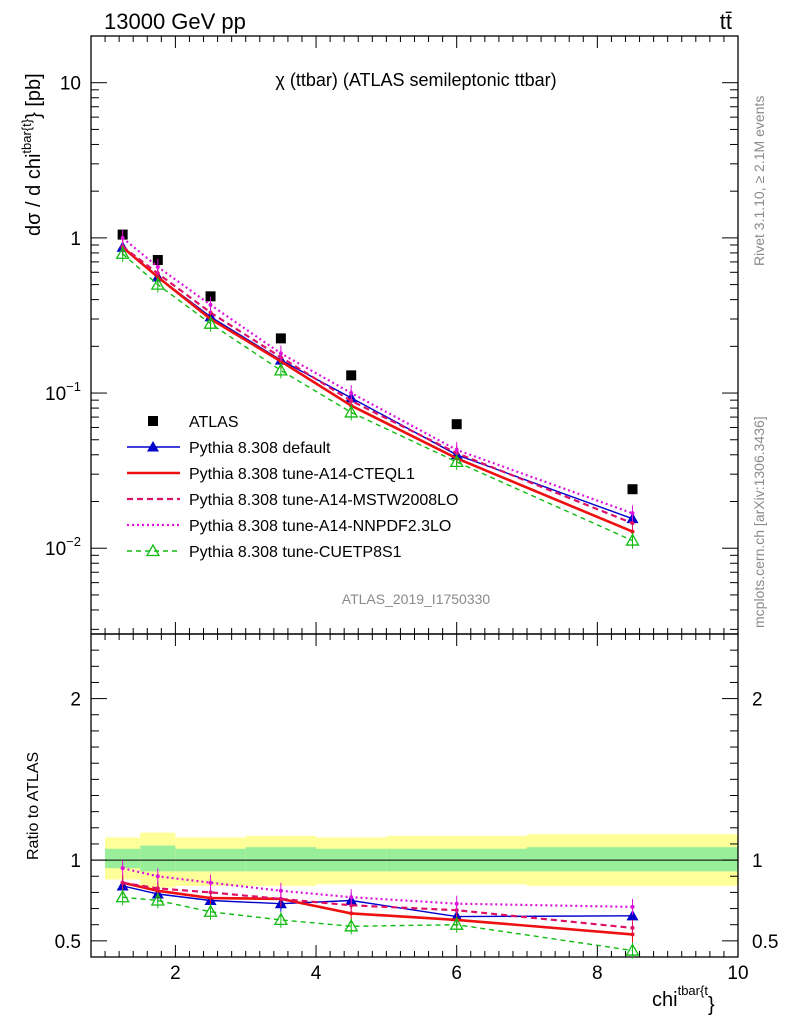  Describe the element at coordinates (153, 550) in the screenshot. I see `legend-marker-cuetp8s1` at that location.